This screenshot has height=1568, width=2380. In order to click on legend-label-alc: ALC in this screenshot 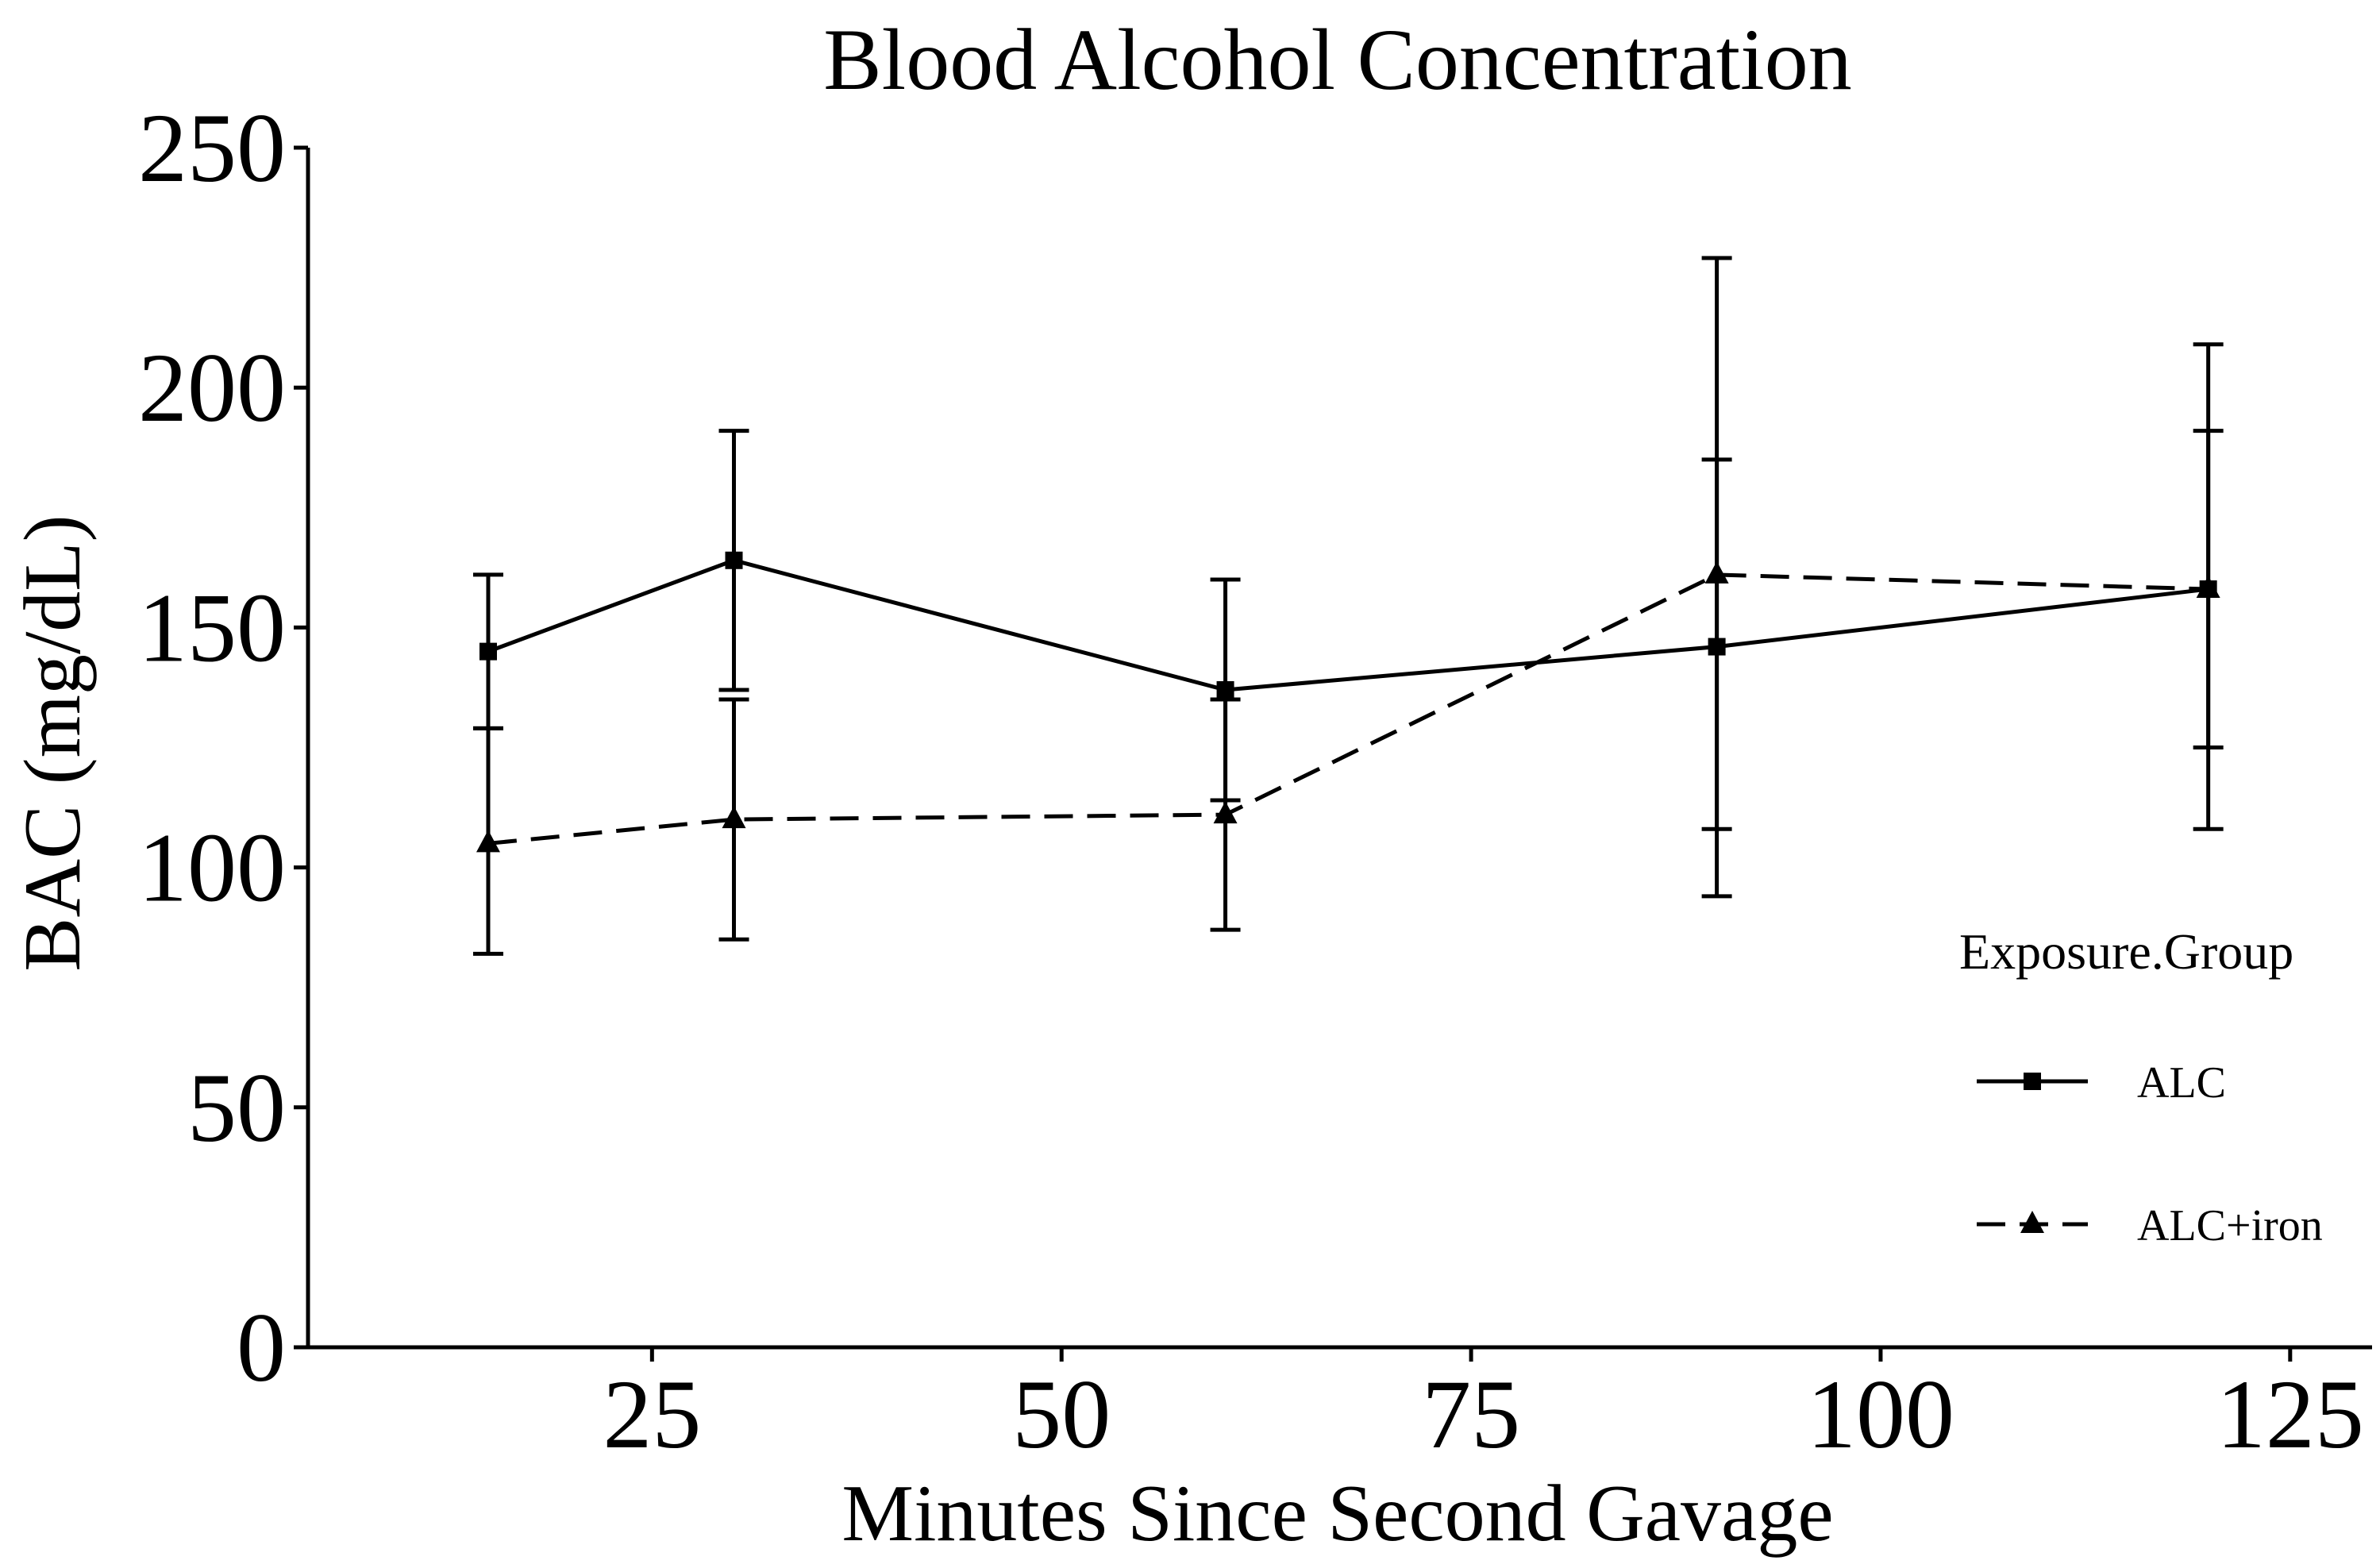, I will do `click(2181, 1083)`.